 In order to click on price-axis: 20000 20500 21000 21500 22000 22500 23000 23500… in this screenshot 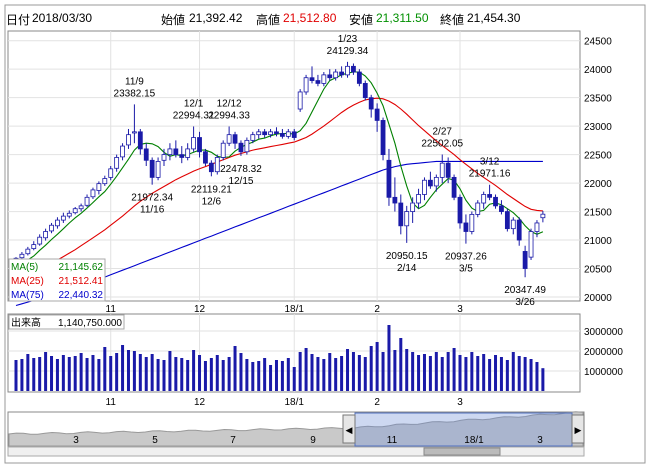, I will do `click(598, 170)`.